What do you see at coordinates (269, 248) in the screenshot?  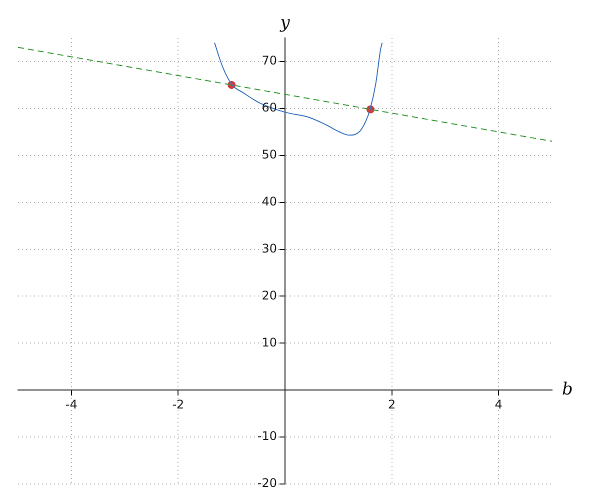 I see `y-tick-label: 30` at bounding box center [269, 248].